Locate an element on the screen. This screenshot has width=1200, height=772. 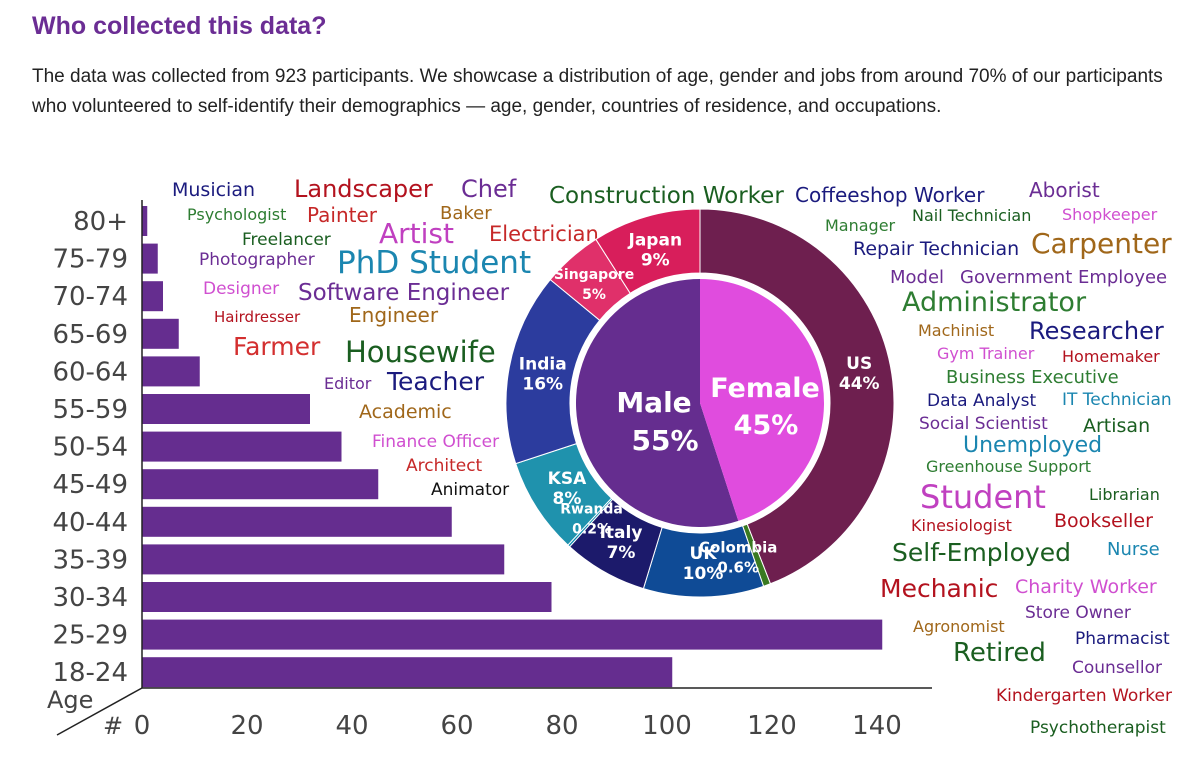
word-bookseller: Bookseller is located at coordinates (1103, 521).